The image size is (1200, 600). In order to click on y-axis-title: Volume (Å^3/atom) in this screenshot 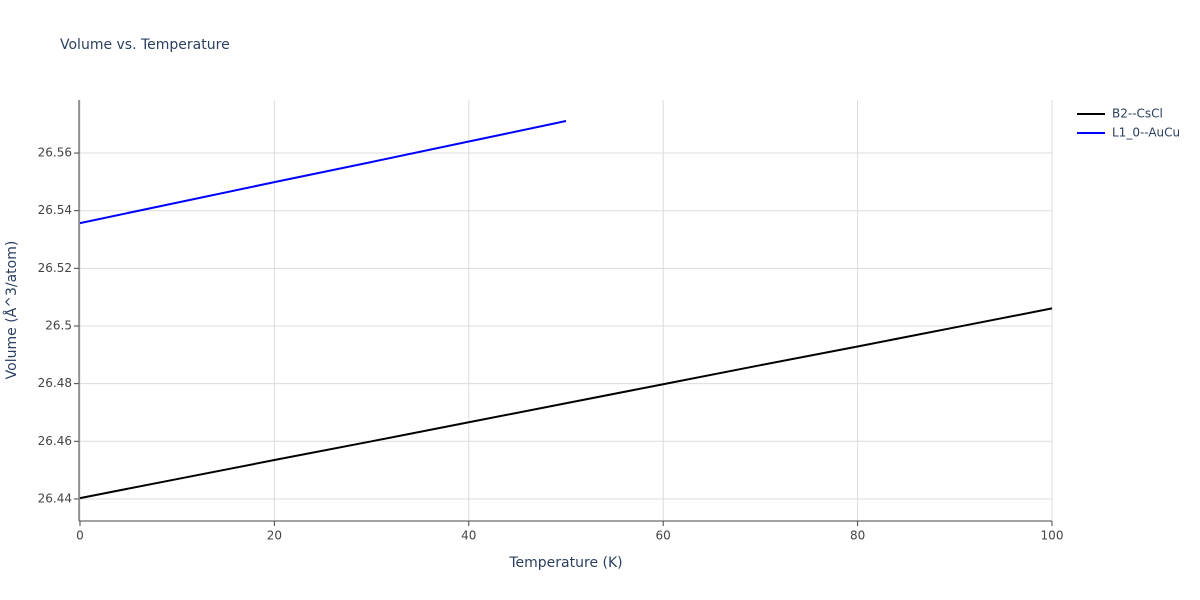, I will do `click(11, 310)`.